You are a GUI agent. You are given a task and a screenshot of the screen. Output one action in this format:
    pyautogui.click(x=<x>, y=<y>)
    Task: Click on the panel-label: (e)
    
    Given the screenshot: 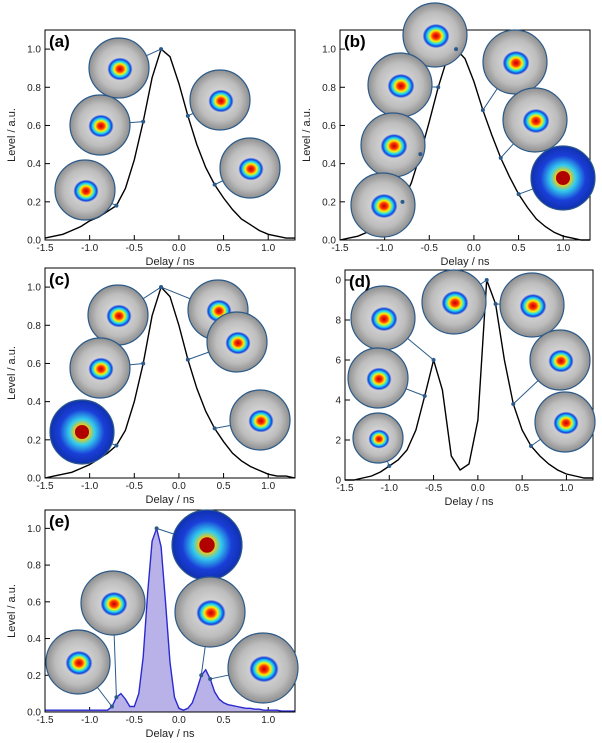 What is the action you would take?
    pyautogui.click(x=59, y=521)
    